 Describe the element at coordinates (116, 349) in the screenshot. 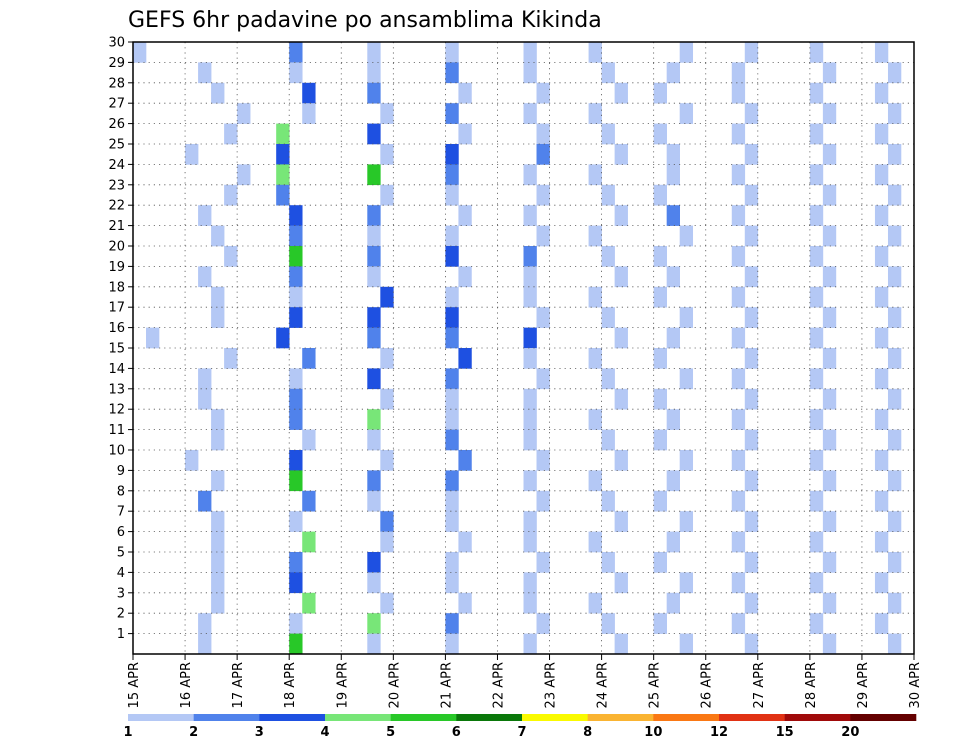

I see `y-tick-label: 15` at that location.